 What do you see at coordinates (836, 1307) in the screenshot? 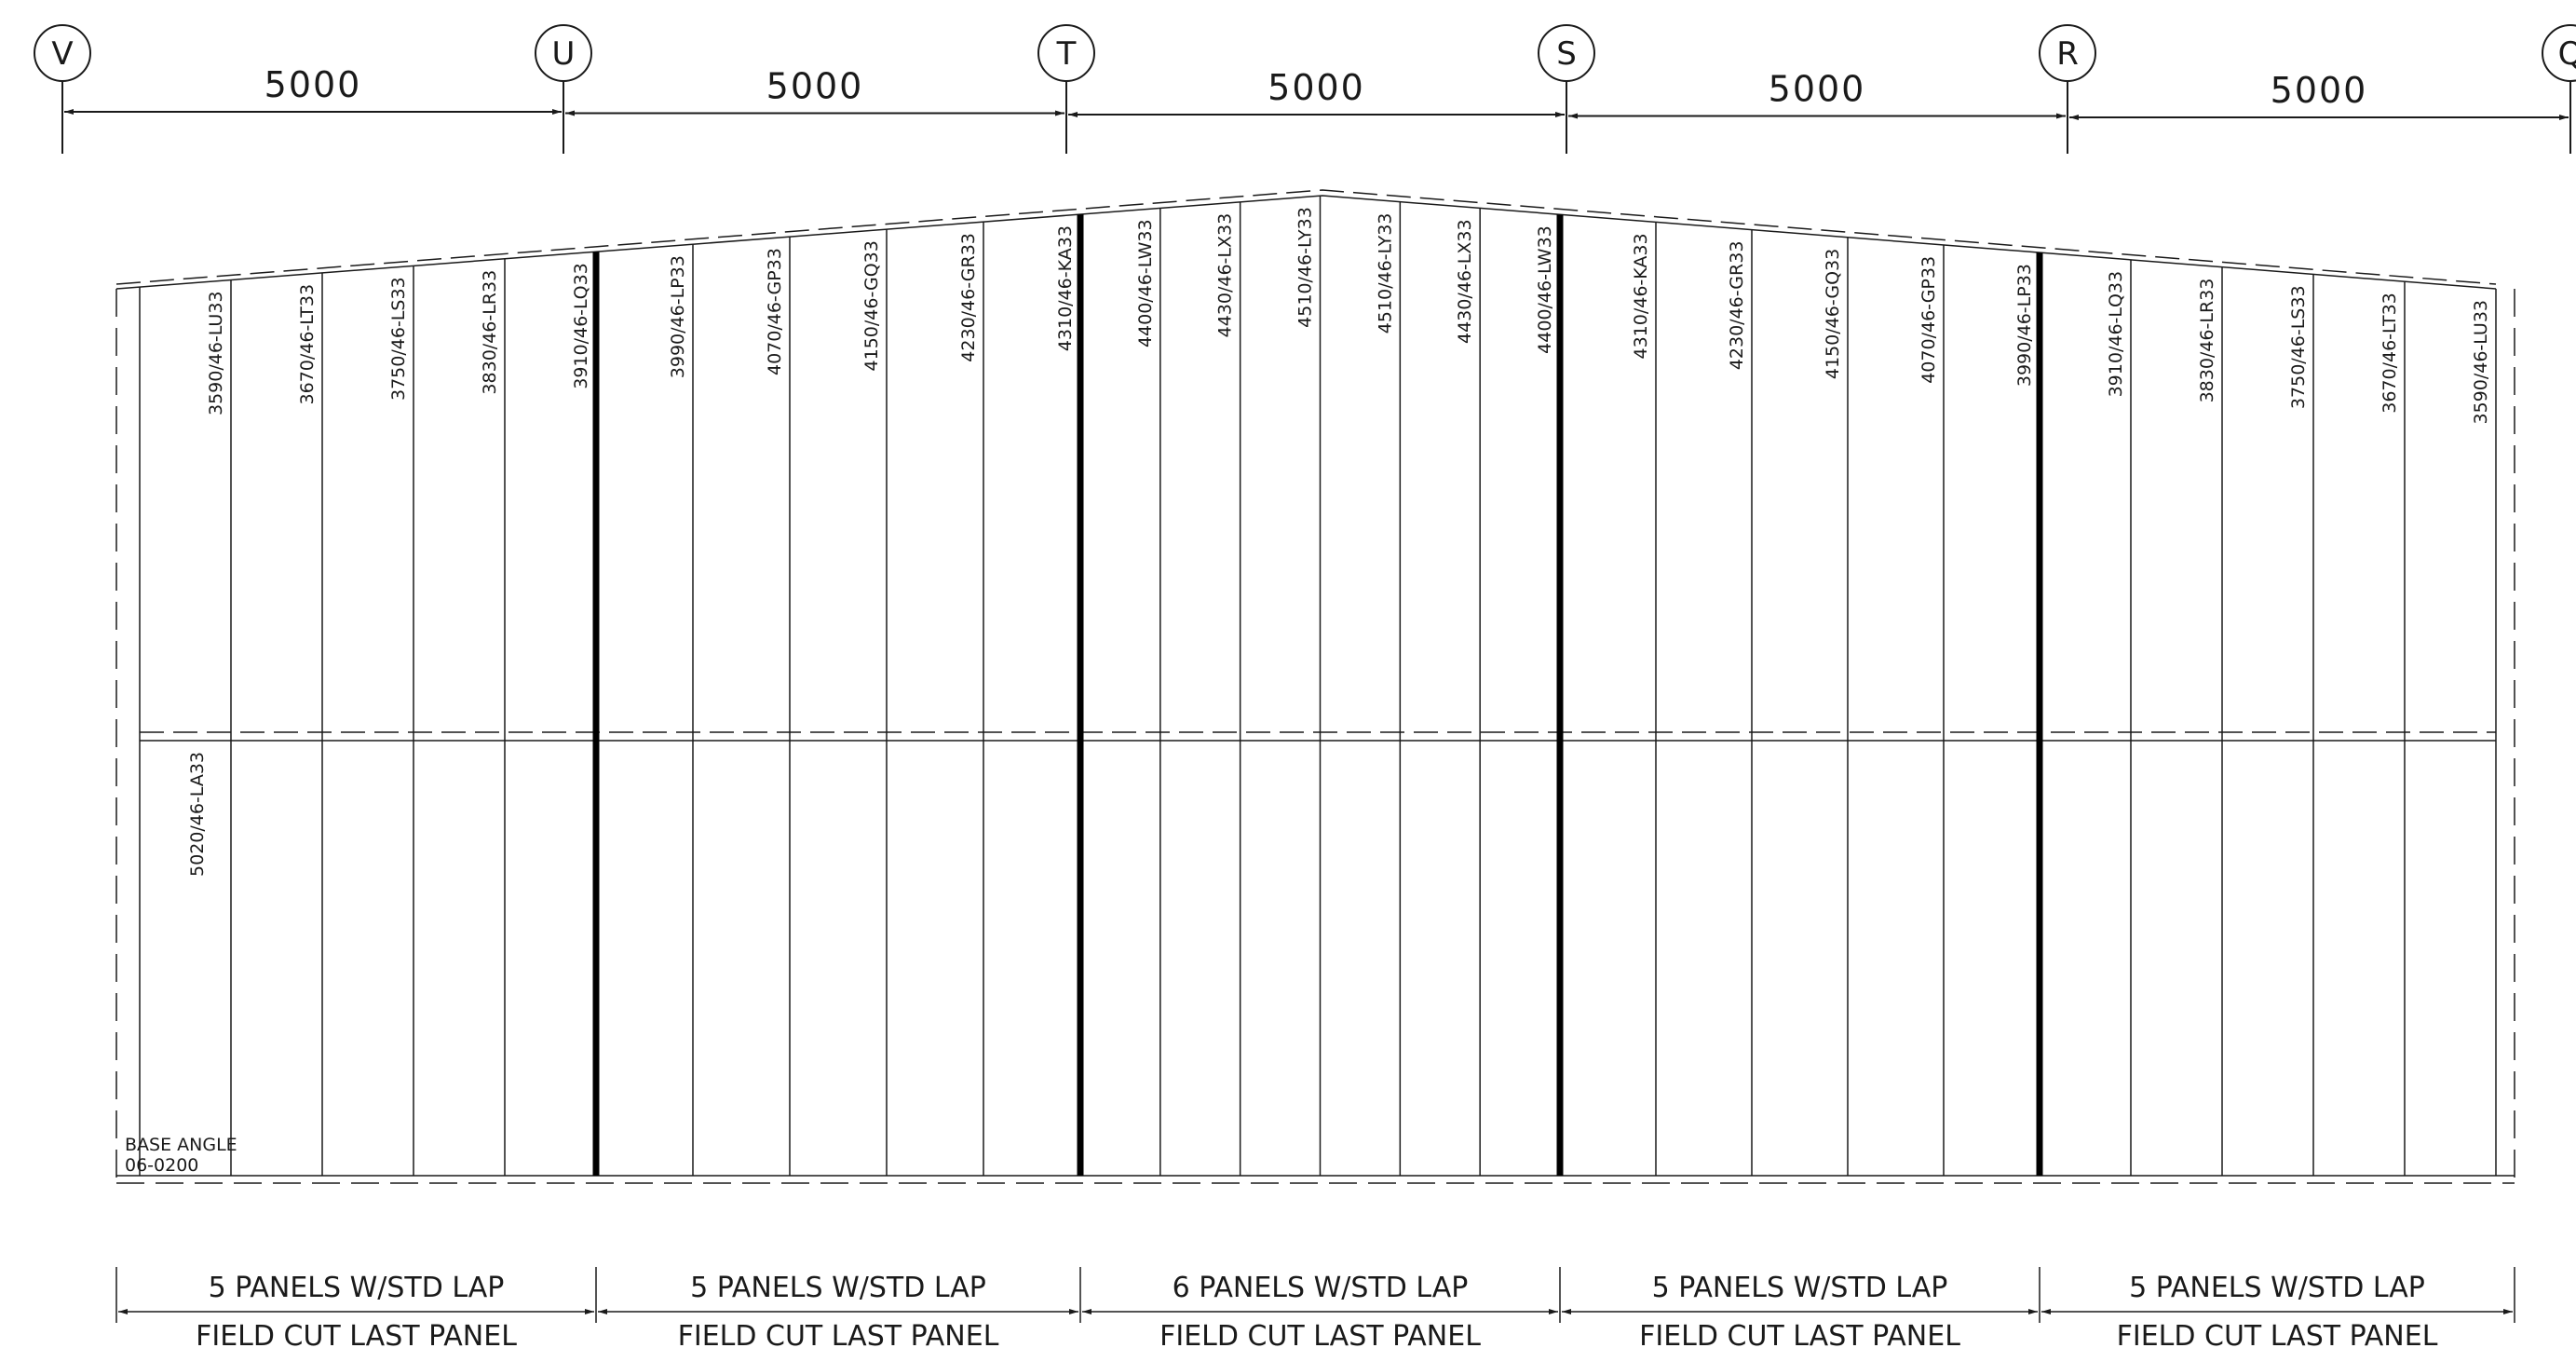
I see `bay-note-2: 5 PANELS W/STD LAP FIELD CUT LAST PANEL` at bounding box center [836, 1307].